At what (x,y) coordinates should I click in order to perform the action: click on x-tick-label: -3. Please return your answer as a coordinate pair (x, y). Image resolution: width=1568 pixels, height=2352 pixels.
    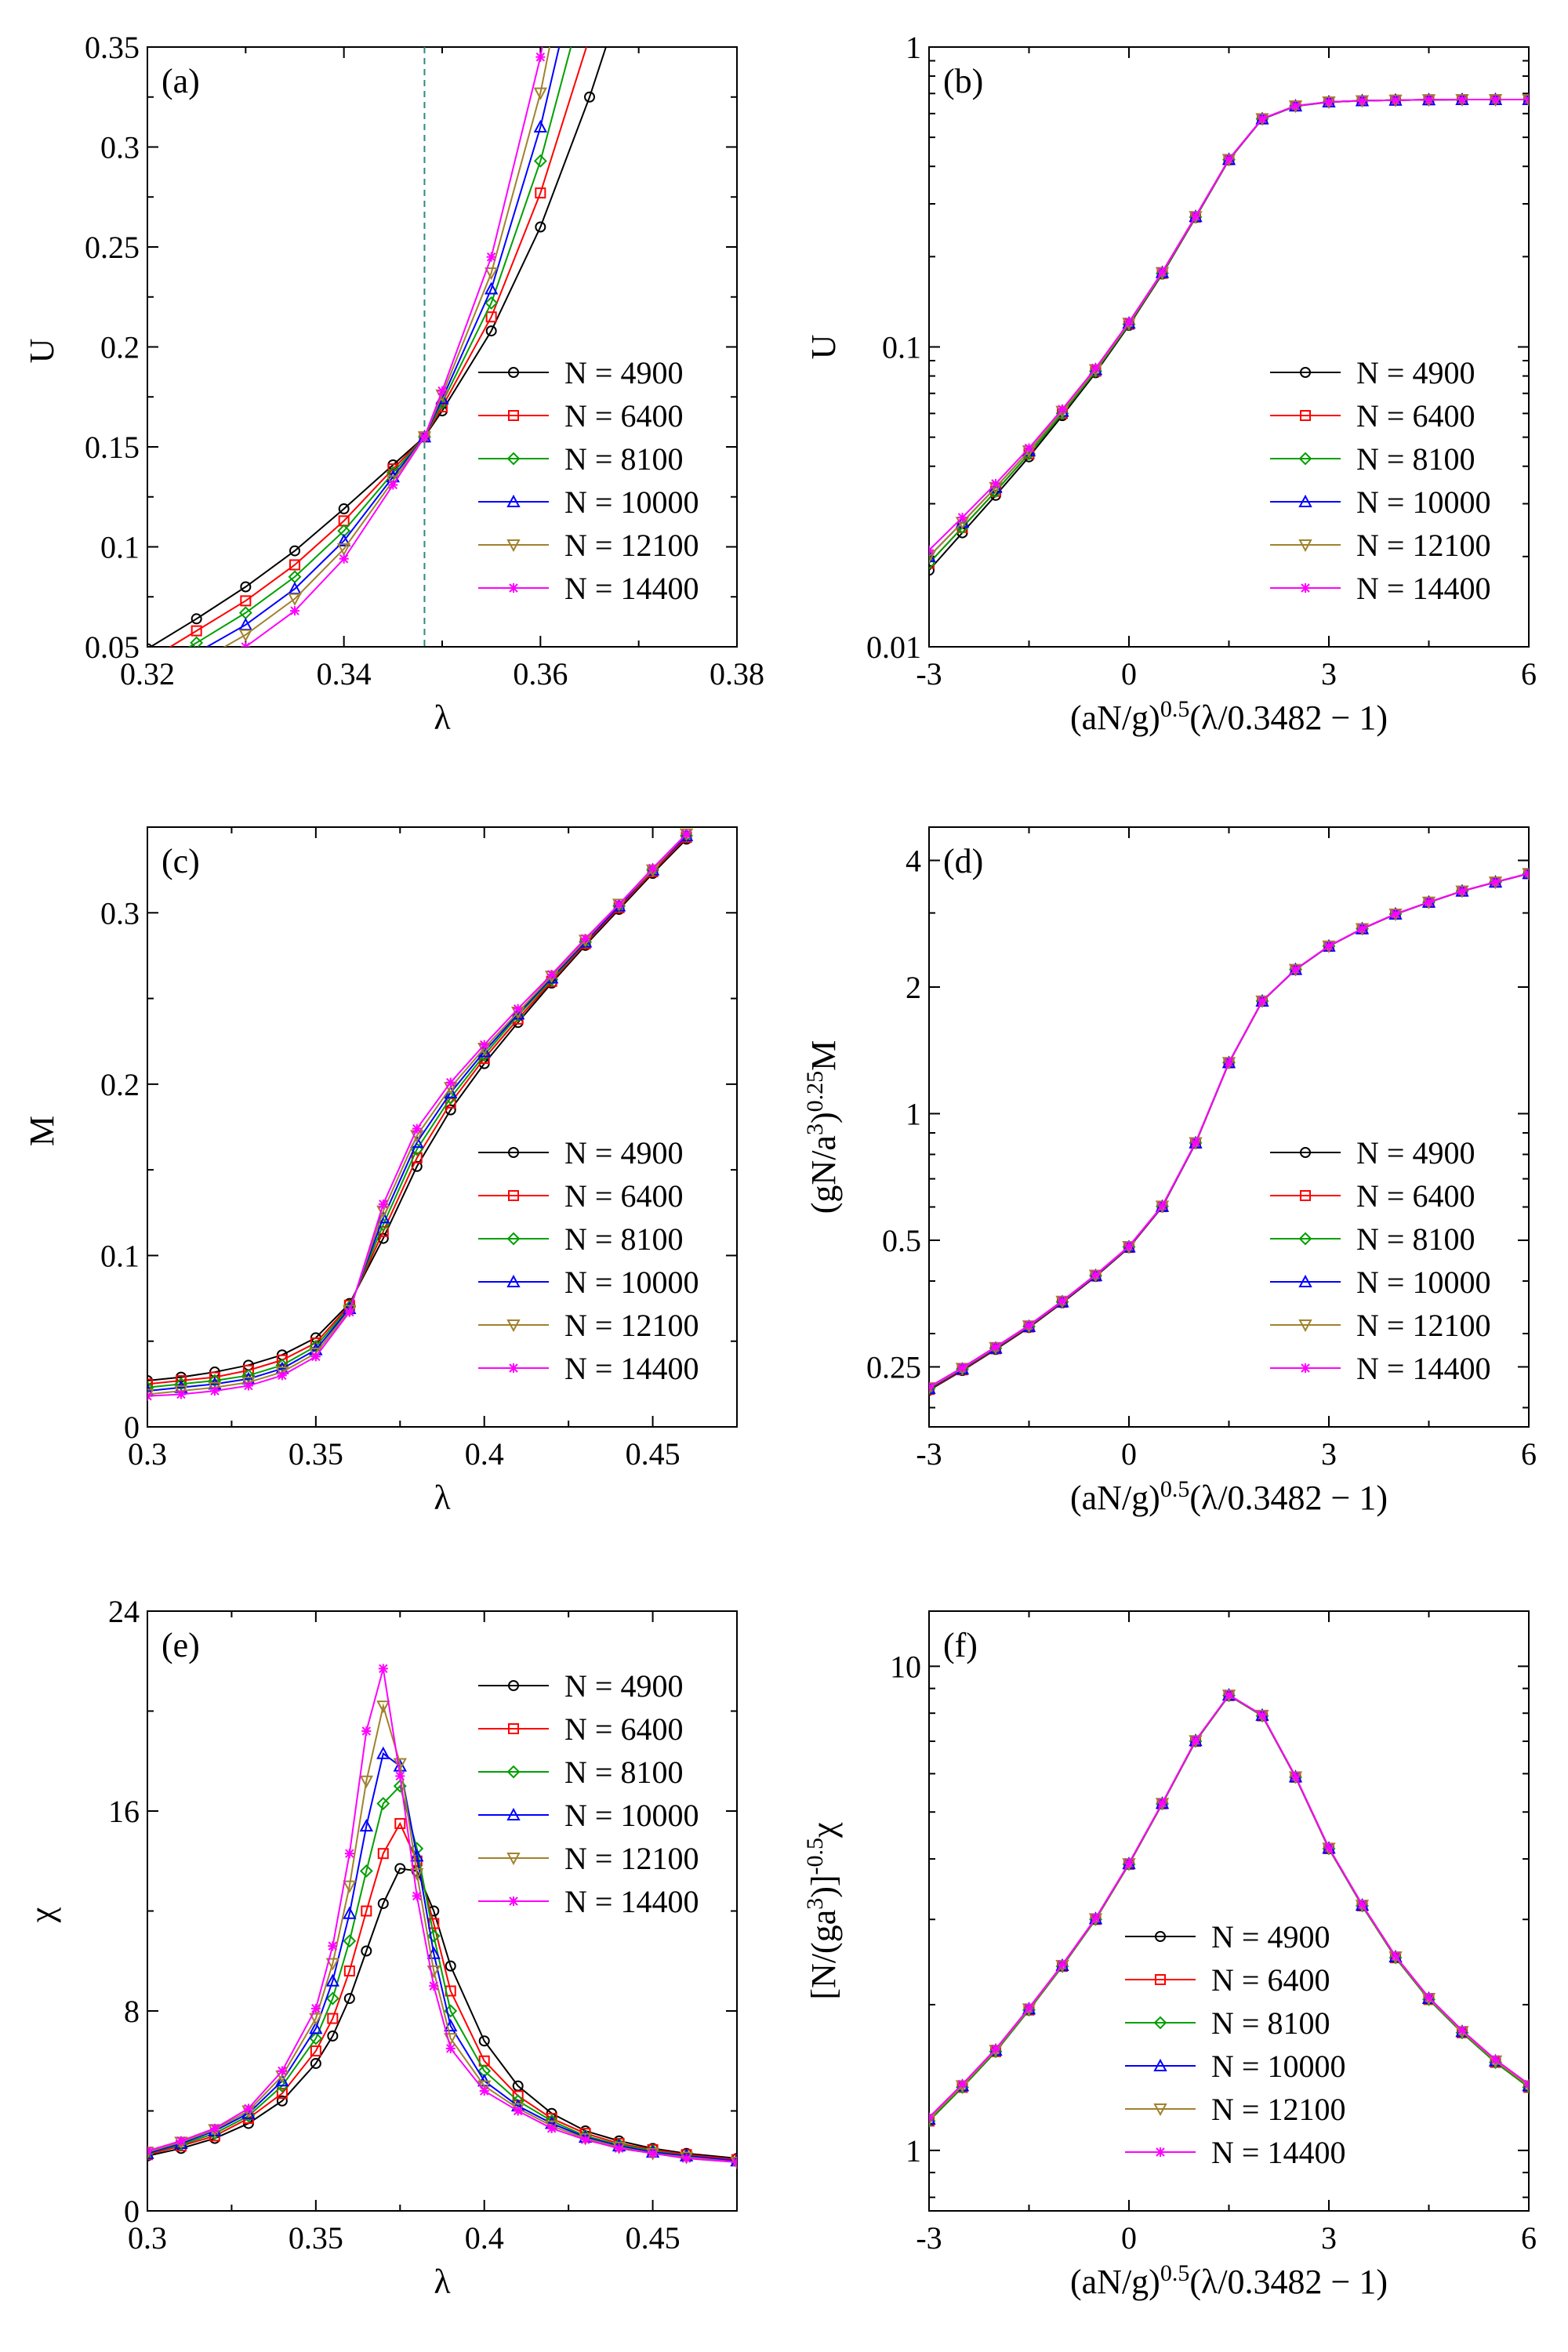
    Looking at the image, I should click on (929, 2238).